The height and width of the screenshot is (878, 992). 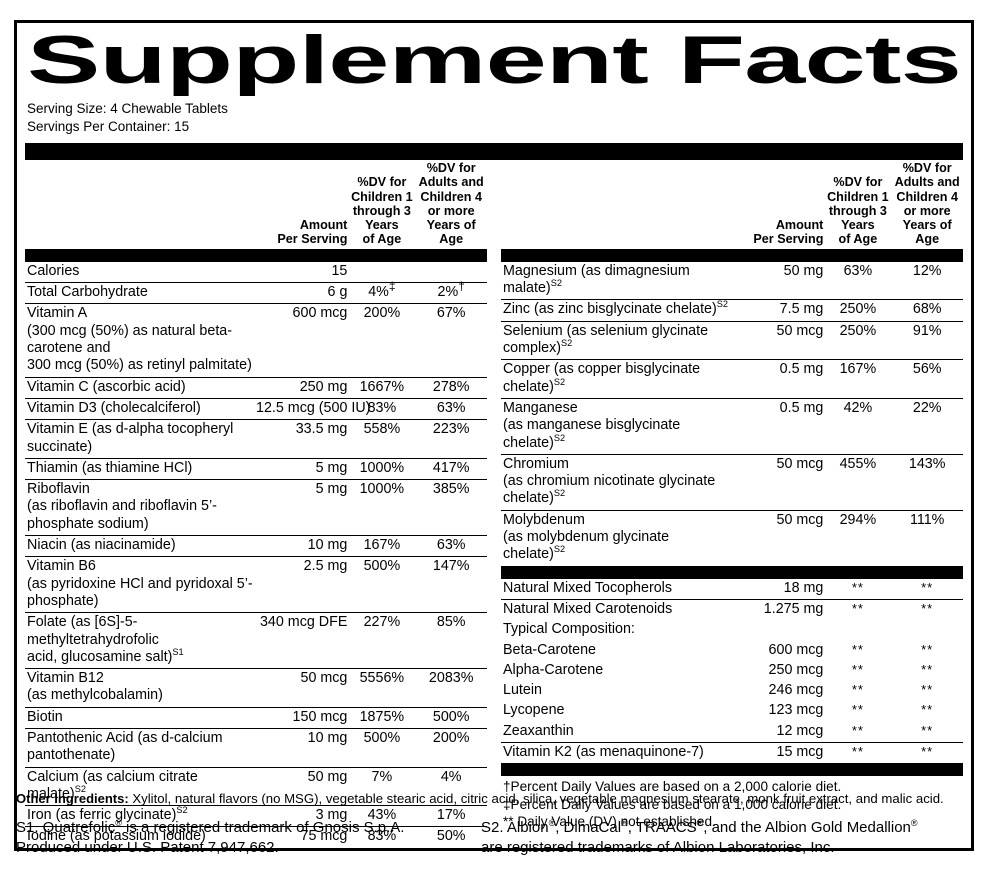 I want to click on nutrient-name-cell: Calcium (as calcium citrate malate)S2, so click(x=140, y=786).